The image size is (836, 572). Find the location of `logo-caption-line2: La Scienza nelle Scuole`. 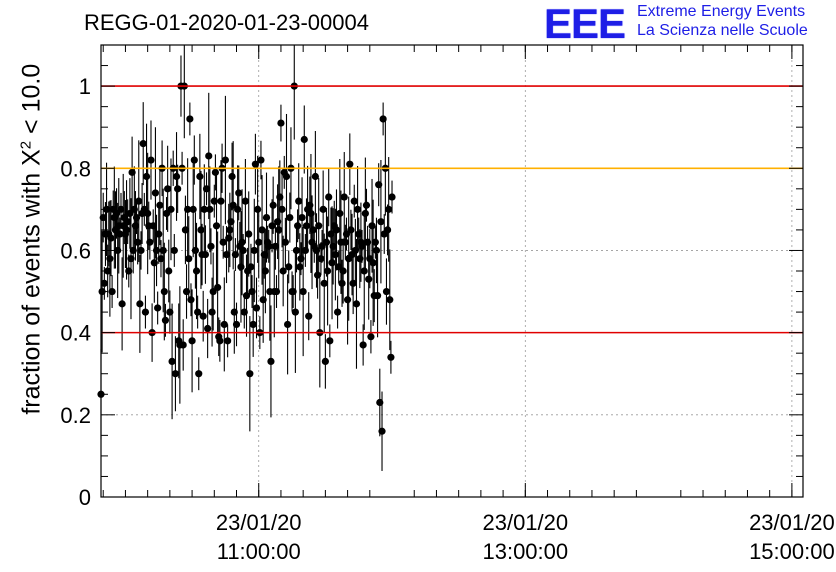

logo-caption-line2: La Scienza nelle Scuole is located at coordinates (722, 30).